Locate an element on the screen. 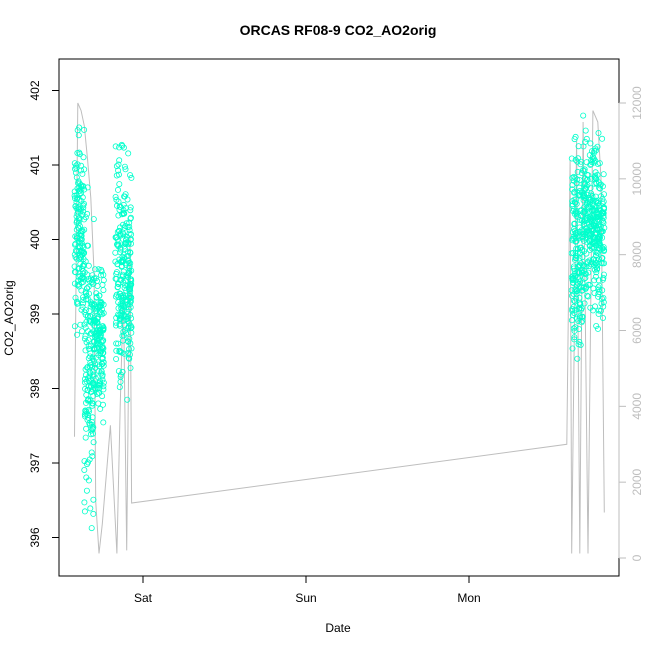  x-tick-label: Mon is located at coordinates (468, 598).